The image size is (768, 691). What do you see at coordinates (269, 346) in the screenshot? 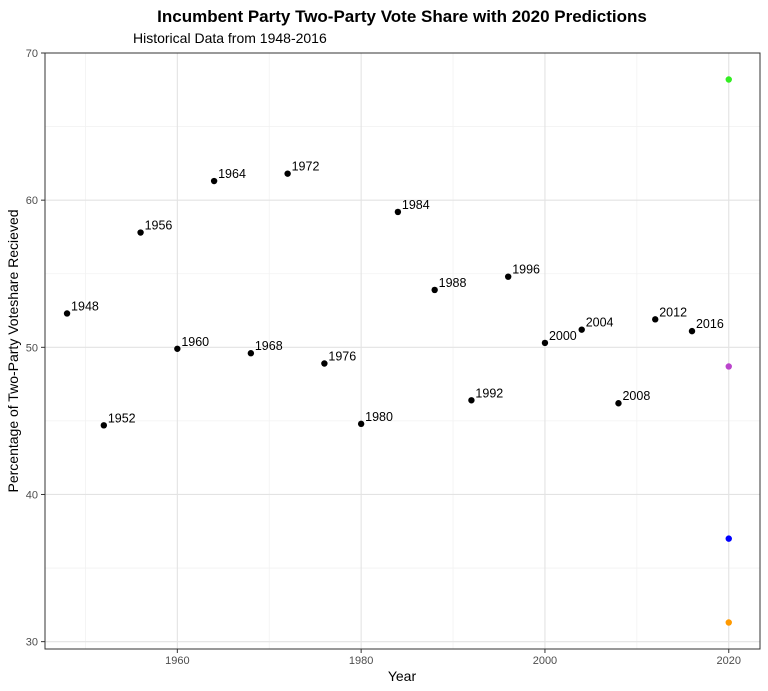
I see `point-label: 1968` at bounding box center [269, 346].